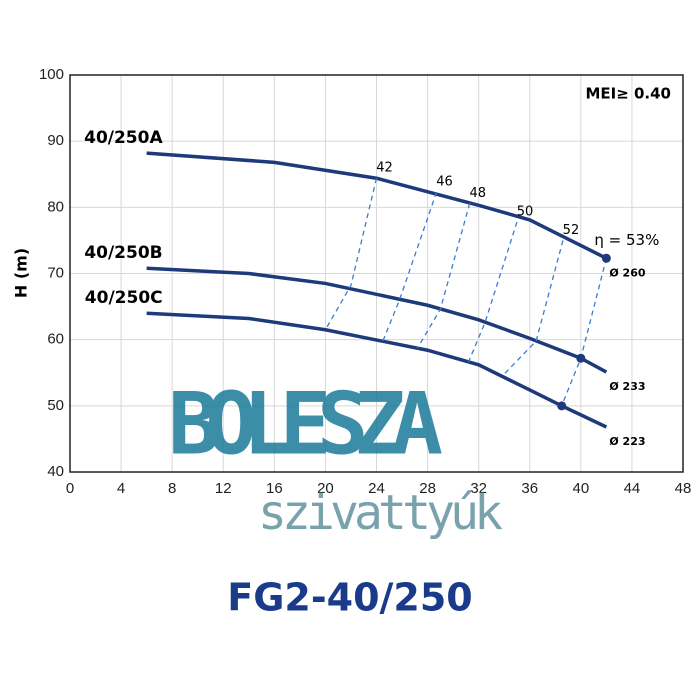 The width and height of the screenshot is (700, 700). Describe the element at coordinates (380, 513) in the screenshot. I see `watermark: szivattyúk` at that location.